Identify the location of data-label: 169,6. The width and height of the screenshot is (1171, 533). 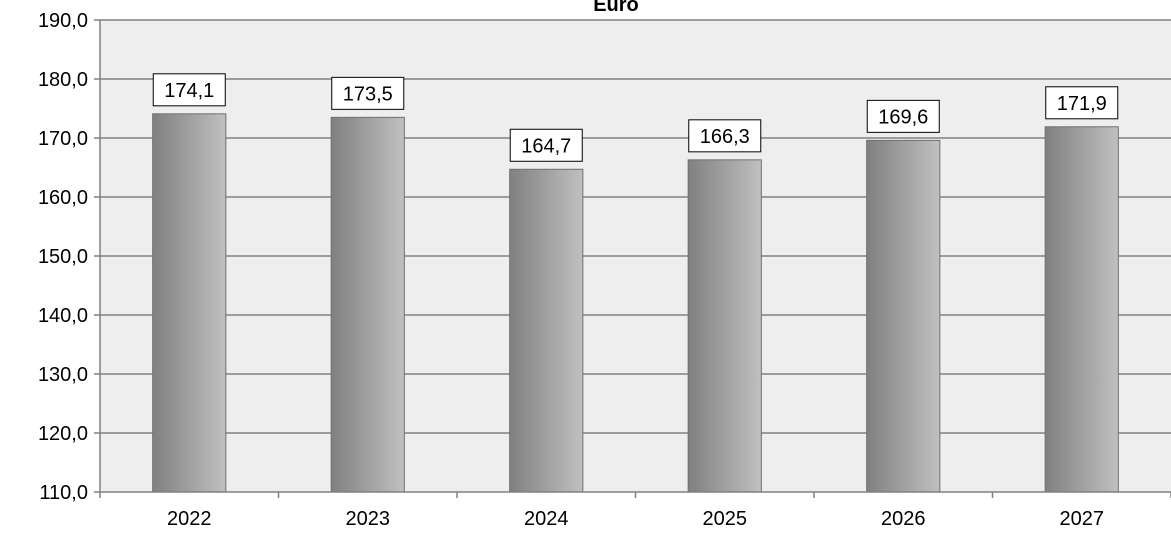
(903, 117).